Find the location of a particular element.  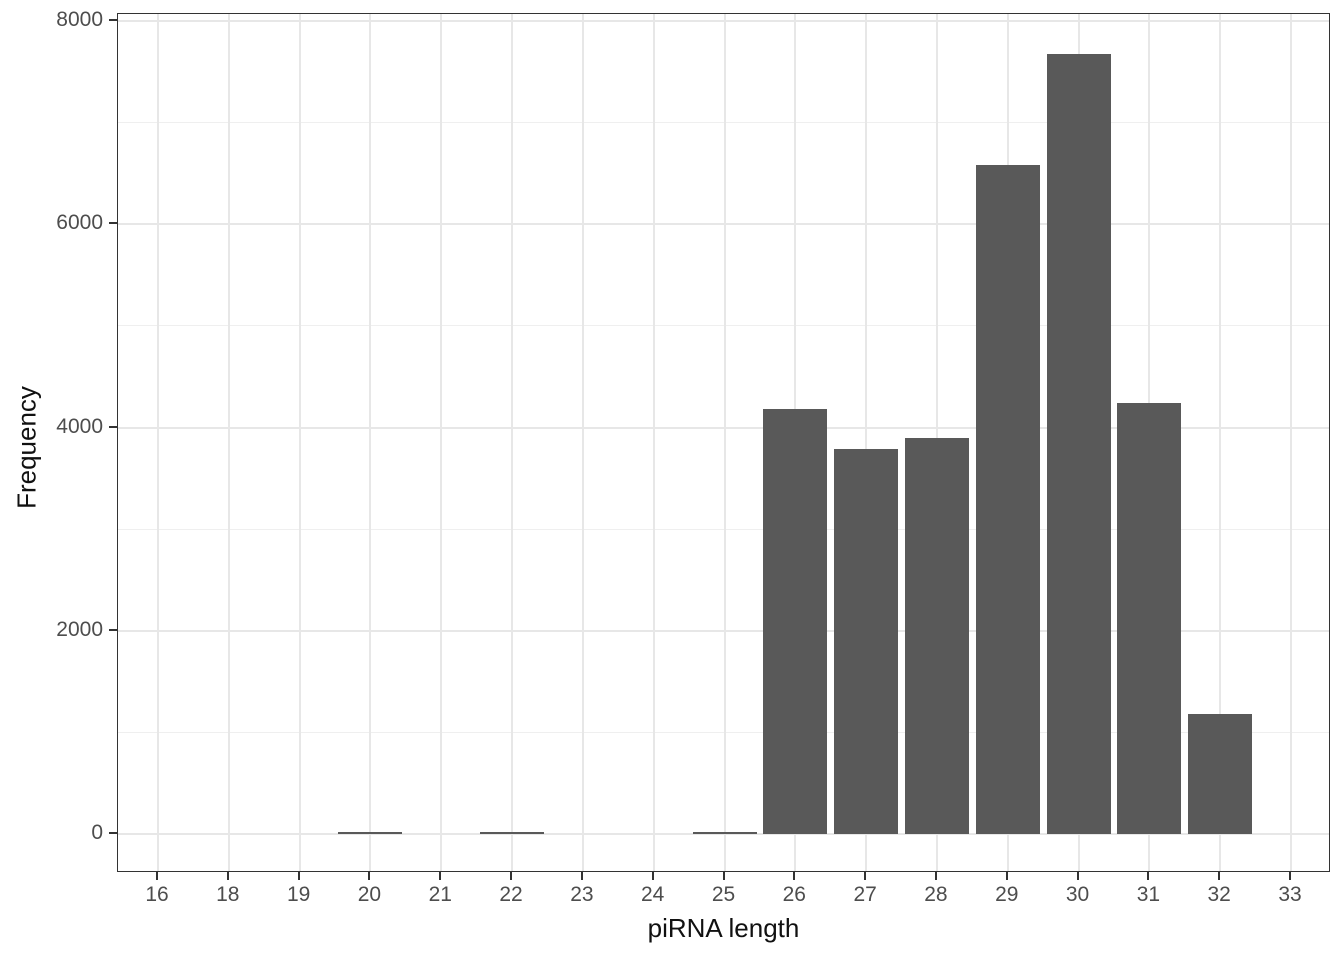

y-tick-label: 8000 is located at coordinates (79, 19).